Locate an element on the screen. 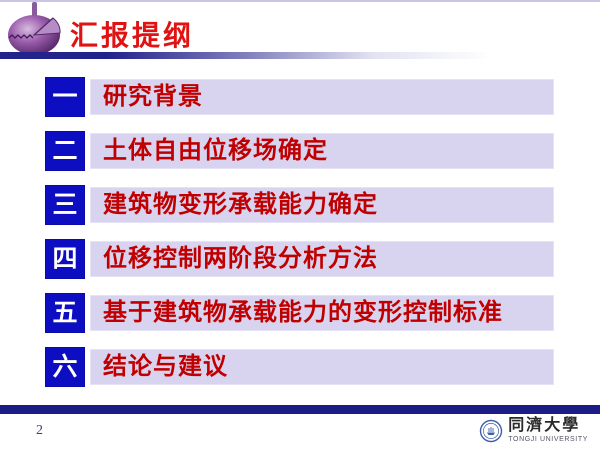 This screenshot has width=600, height=450. top-accent-line is located at coordinates (300, 1).